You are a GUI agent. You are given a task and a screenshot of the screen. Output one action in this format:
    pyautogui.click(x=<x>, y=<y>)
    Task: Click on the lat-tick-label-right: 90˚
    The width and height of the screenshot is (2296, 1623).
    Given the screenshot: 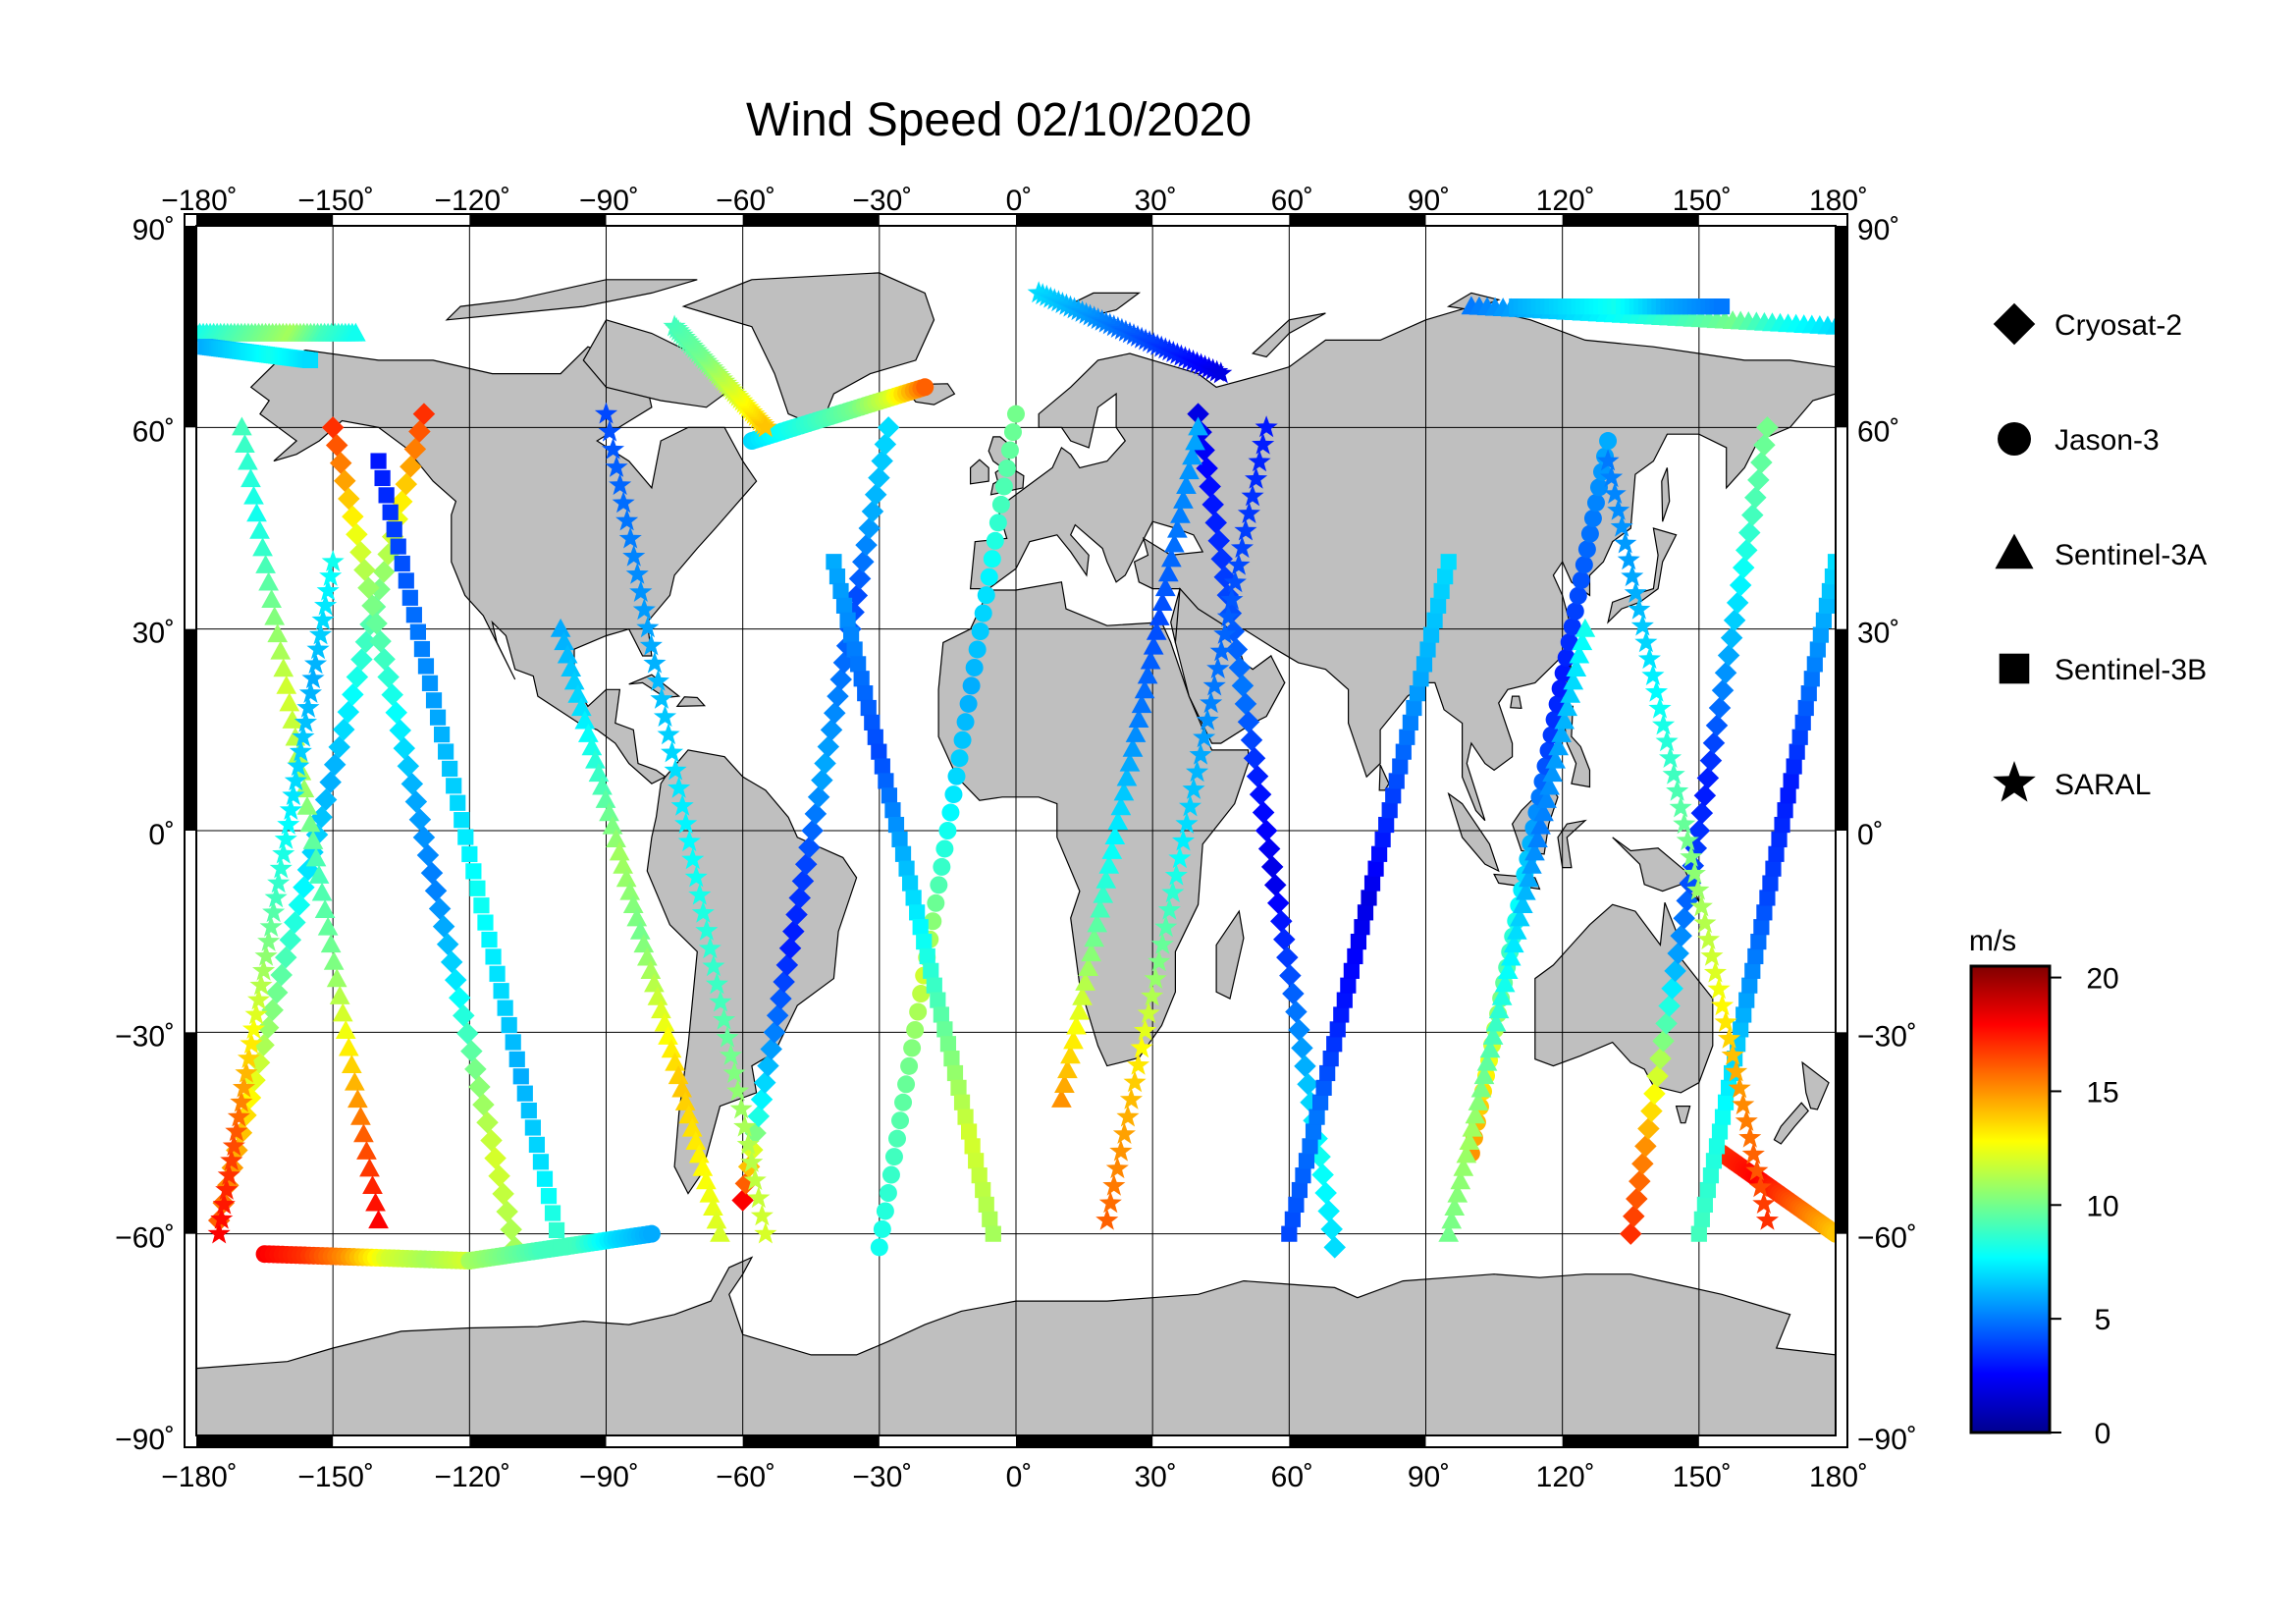 What is the action you would take?
    pyautogui.click(x=1878, y=230)
    